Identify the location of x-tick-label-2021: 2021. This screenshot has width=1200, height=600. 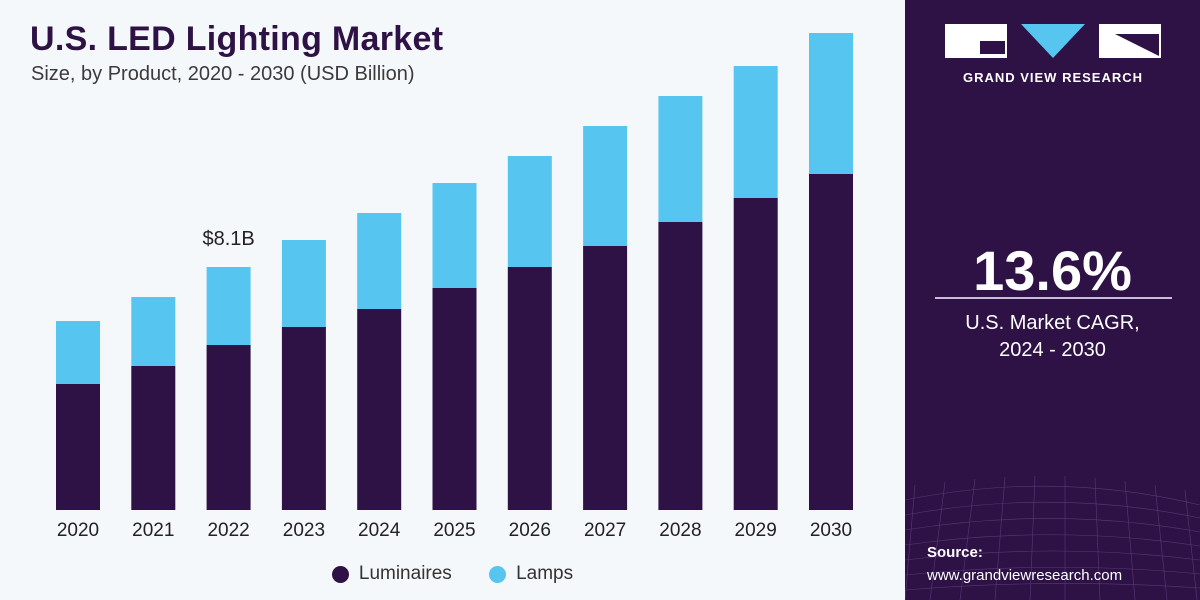
(153, 530).